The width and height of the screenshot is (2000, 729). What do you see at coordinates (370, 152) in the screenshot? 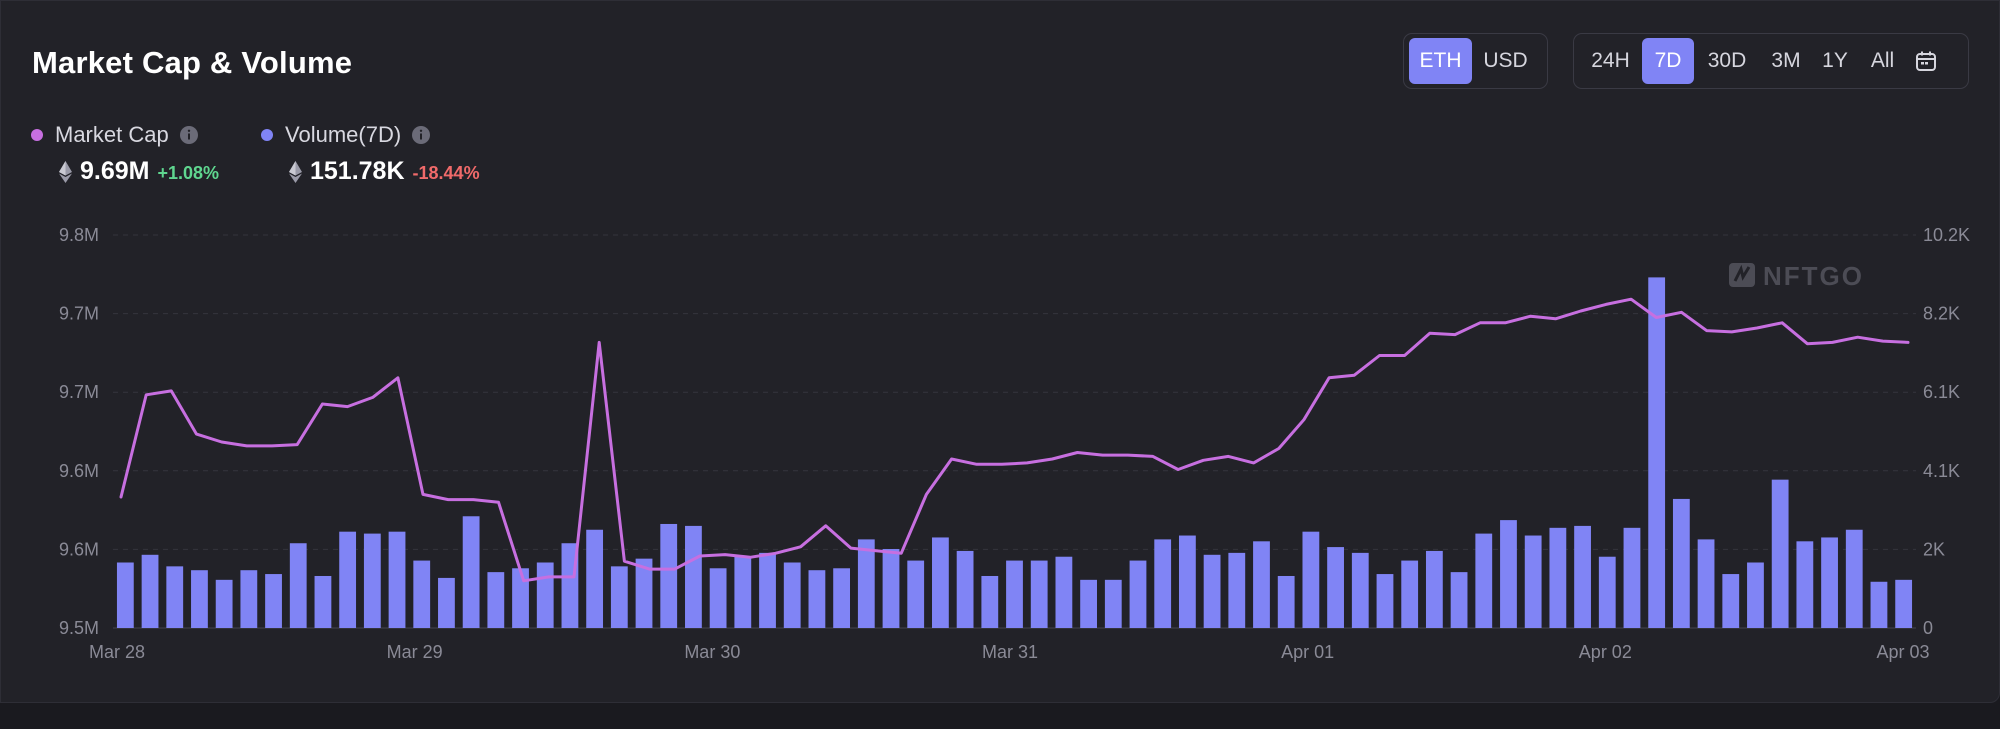
I see `legend-volume: Volume(7D) 151.78K -18.44%` at bounding box center [370, 152].